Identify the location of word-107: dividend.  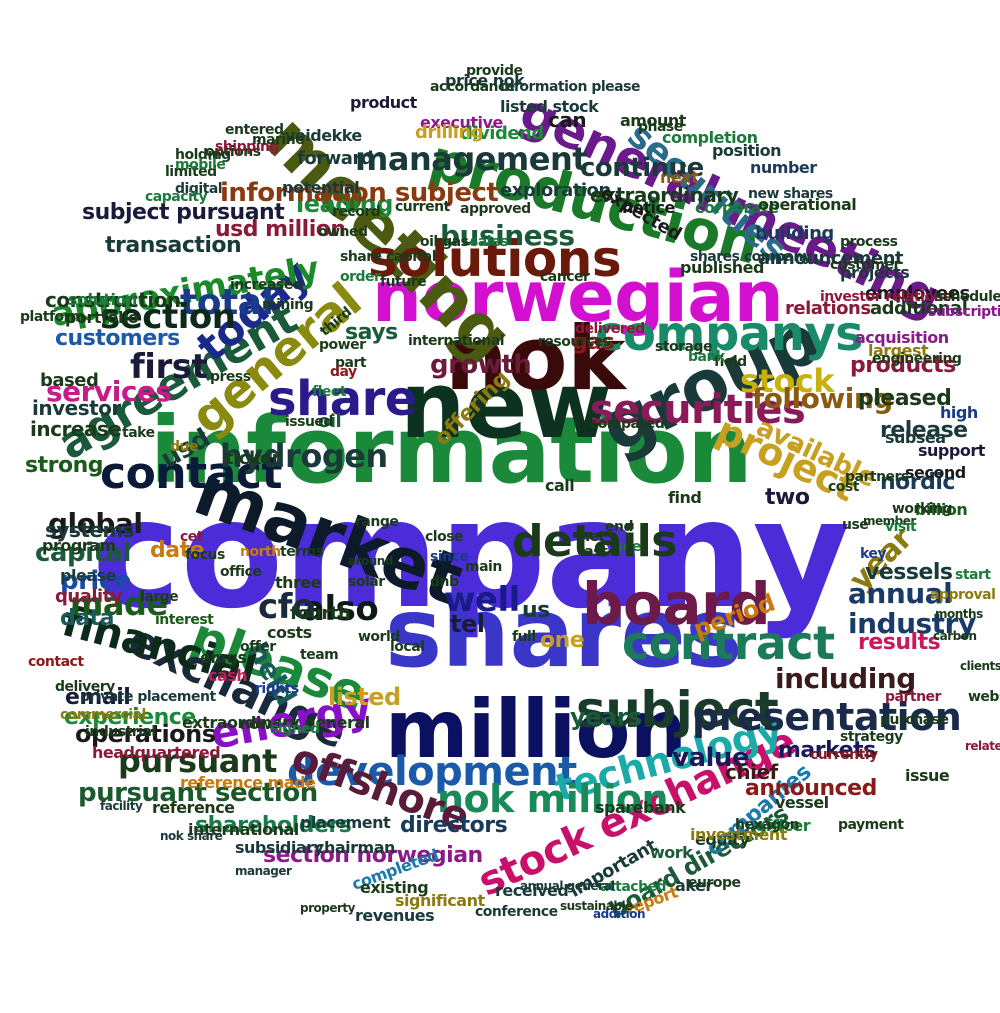
(502, 133).